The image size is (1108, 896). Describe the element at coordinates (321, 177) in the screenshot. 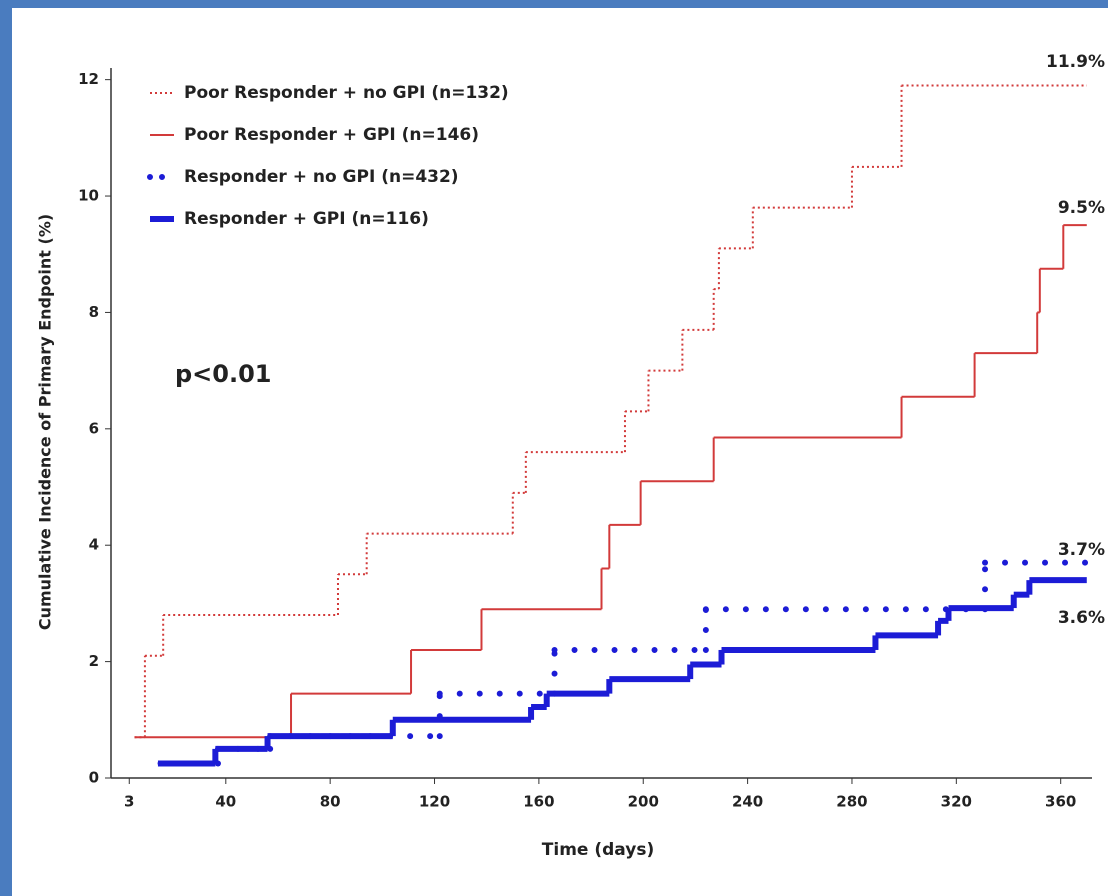

I see `legend-label: Responder + no GPI (n=432)` at that location.